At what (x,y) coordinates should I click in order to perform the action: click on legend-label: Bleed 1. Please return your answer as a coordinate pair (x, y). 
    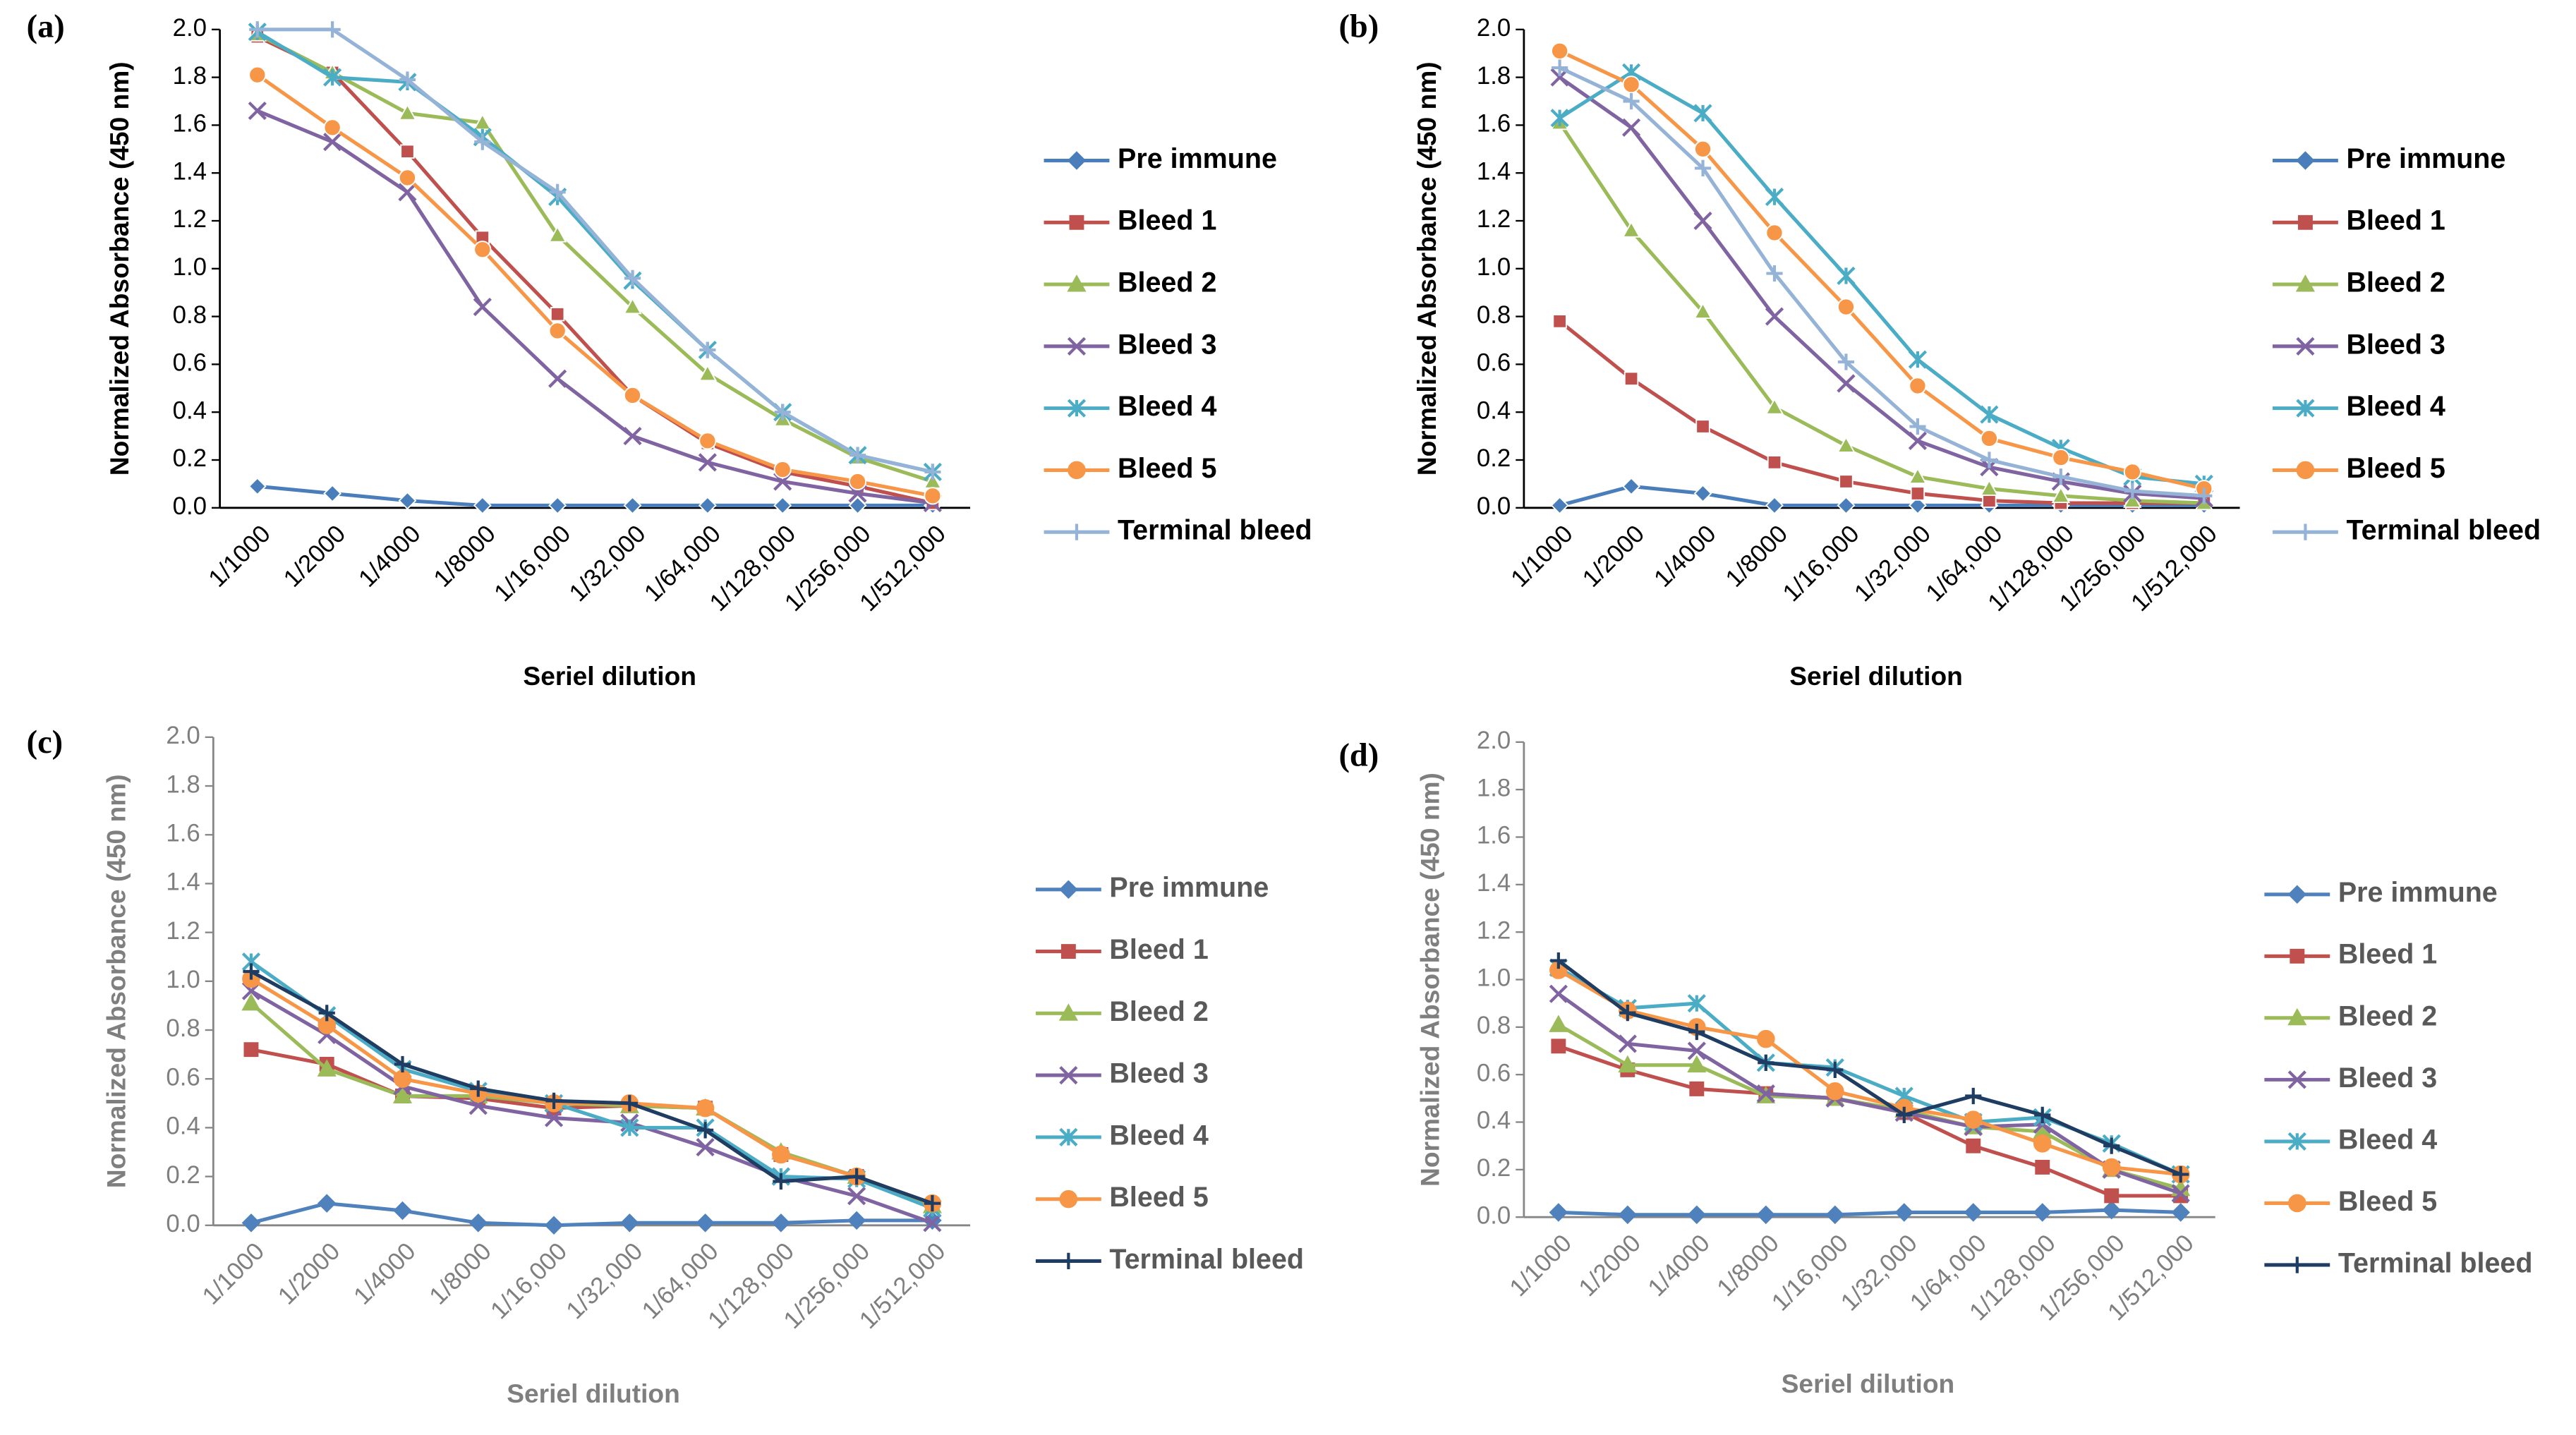
    Looking at the image, I should click on (1159, 949).